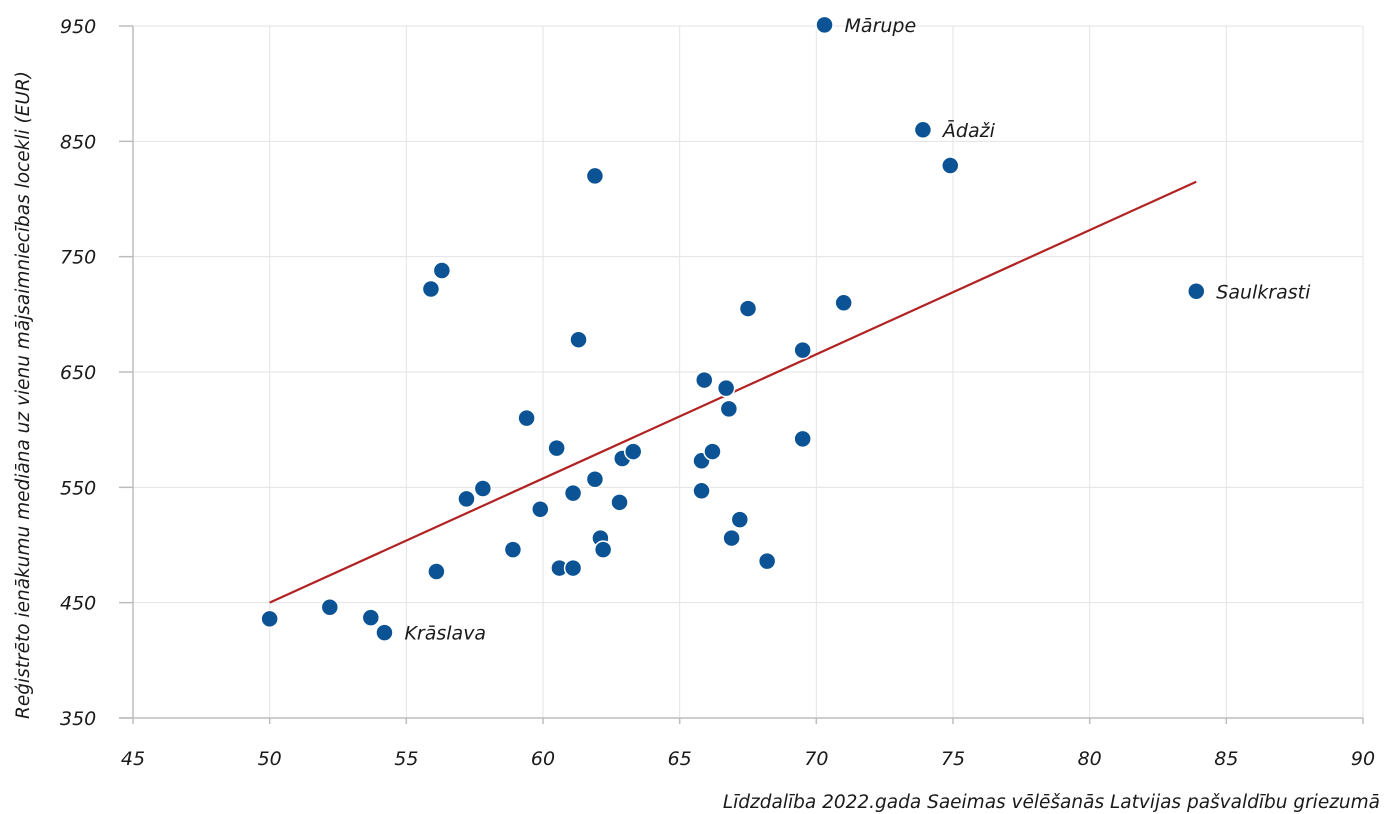  Describe the element at coordinates (1363, 759) in the screenshot. I see `x-tick-label: 90` at that location.